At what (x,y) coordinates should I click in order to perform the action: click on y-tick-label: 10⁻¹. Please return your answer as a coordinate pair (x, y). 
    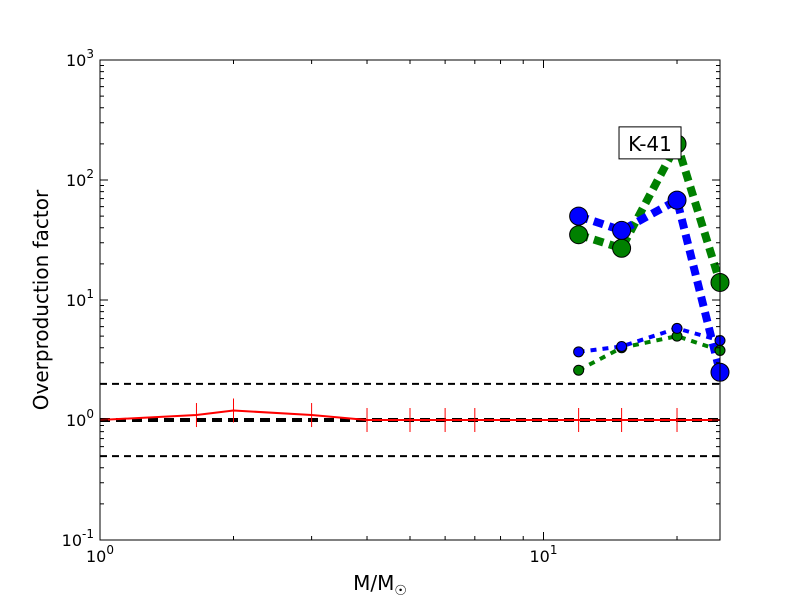
    Looking at the image, I should click on (78, 538).